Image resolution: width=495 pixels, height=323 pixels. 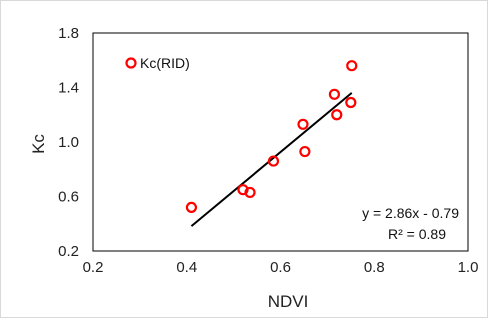 I want to click on r-squared-label: R² = 0.89, so click(x=417, y=234).